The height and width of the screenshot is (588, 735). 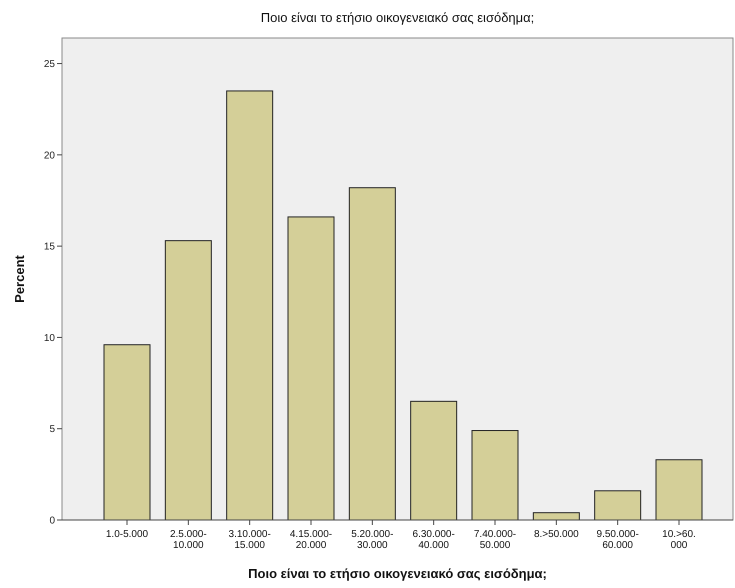 I want to click on x-tick-label: 2.5.000-10.000, so click(x=188, y=540).